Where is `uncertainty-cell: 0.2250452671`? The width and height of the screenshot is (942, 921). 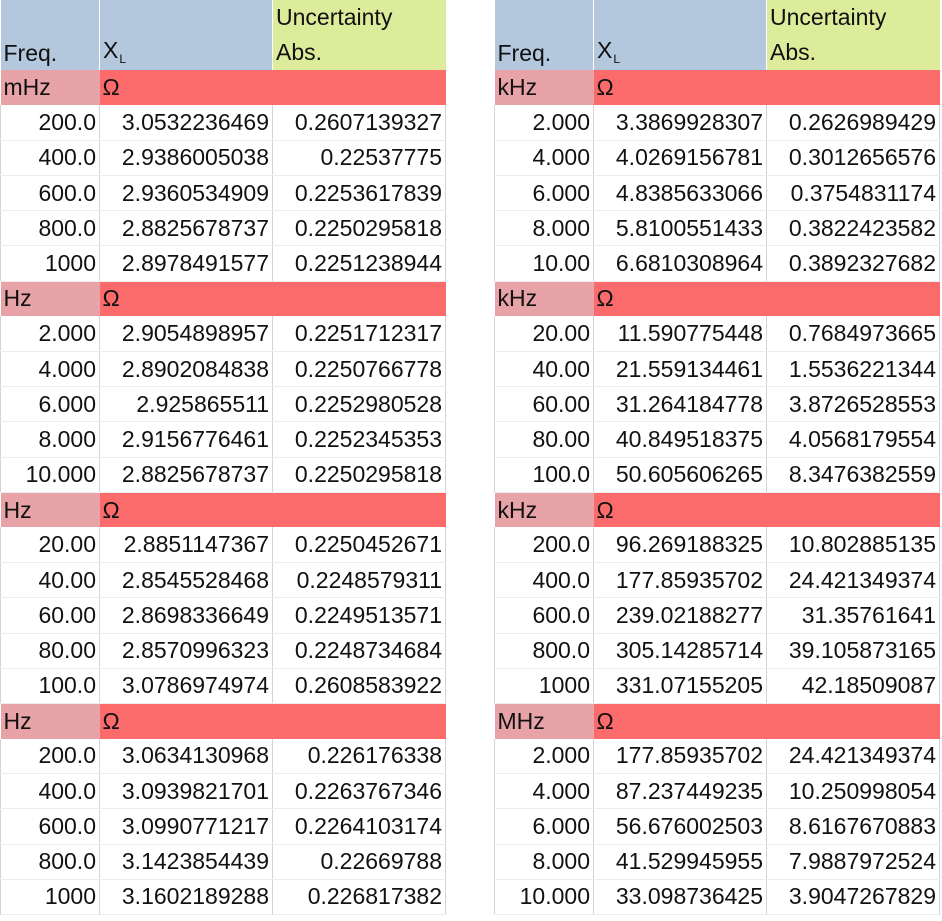 uncertainty-cell: 0.2250452671 is located at coordinates (359, 545).